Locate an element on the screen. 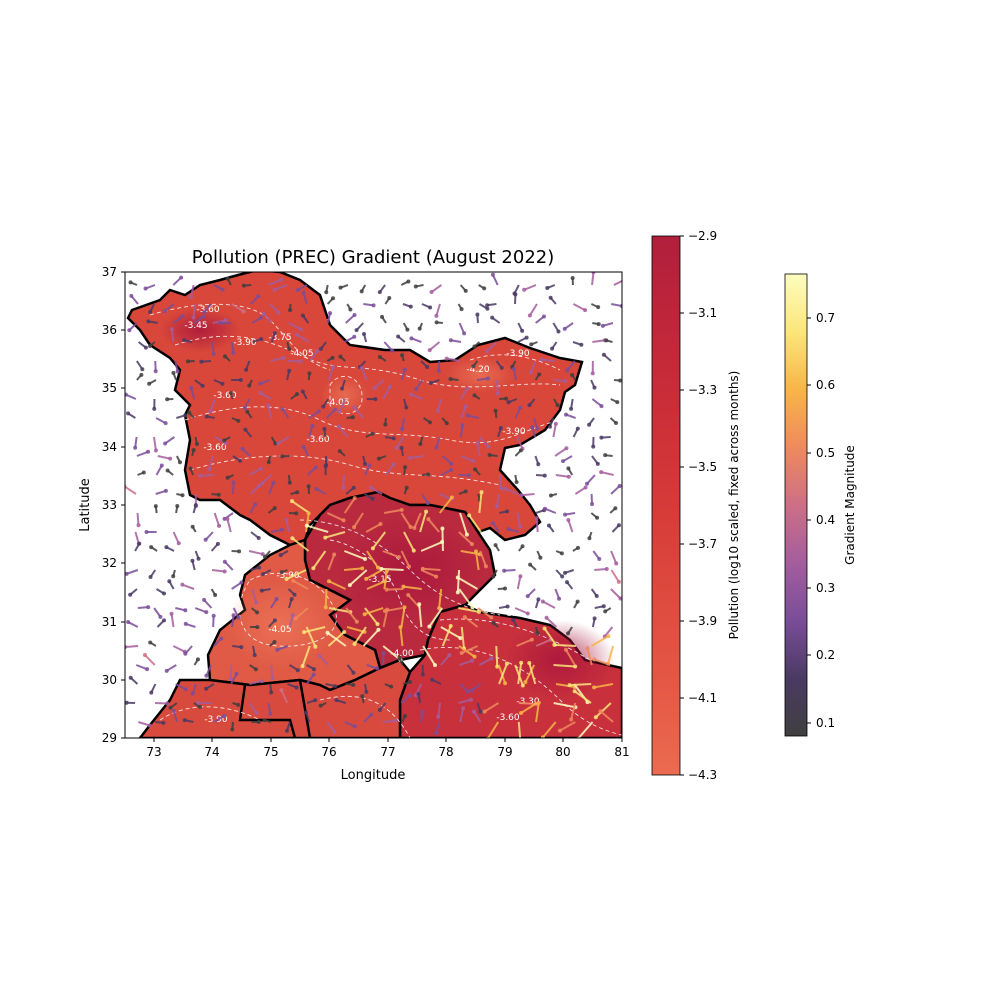 The height and width of the screenshot is (1004, 1000). x-tick-label: 73 is located at coordinates (153, 752).